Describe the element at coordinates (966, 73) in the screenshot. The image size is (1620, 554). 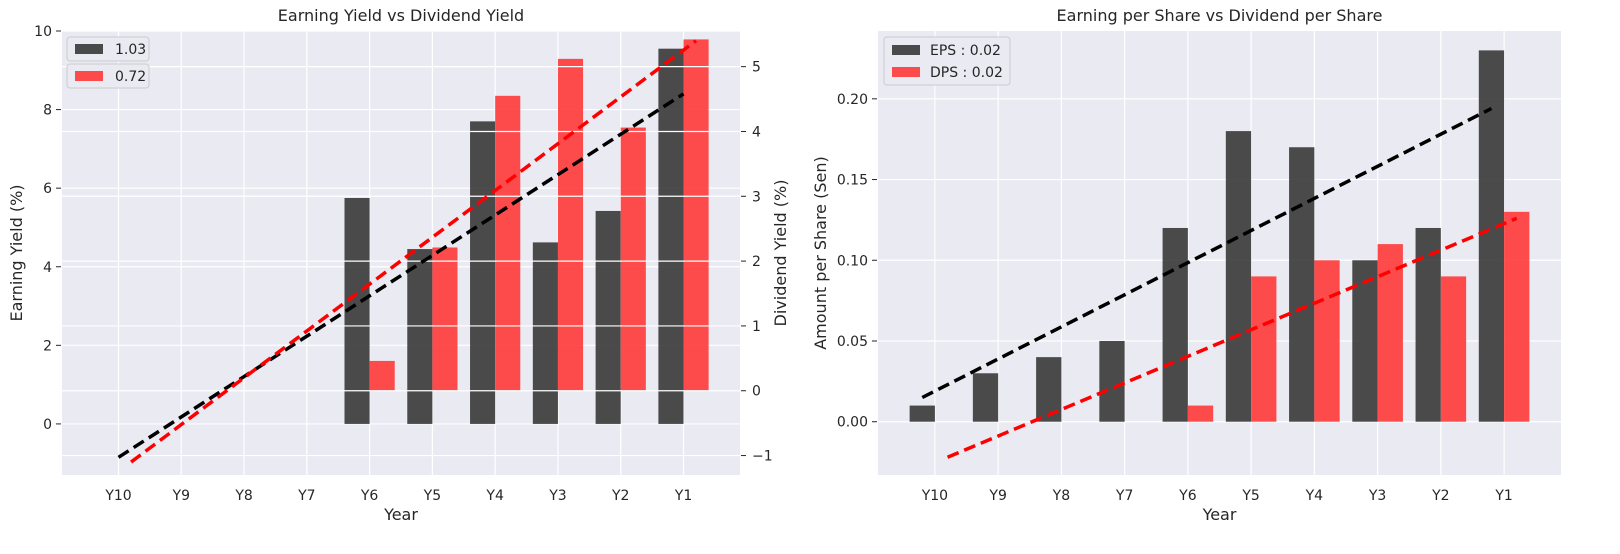
I see `legend-label: DPS : 0.02` at that location.